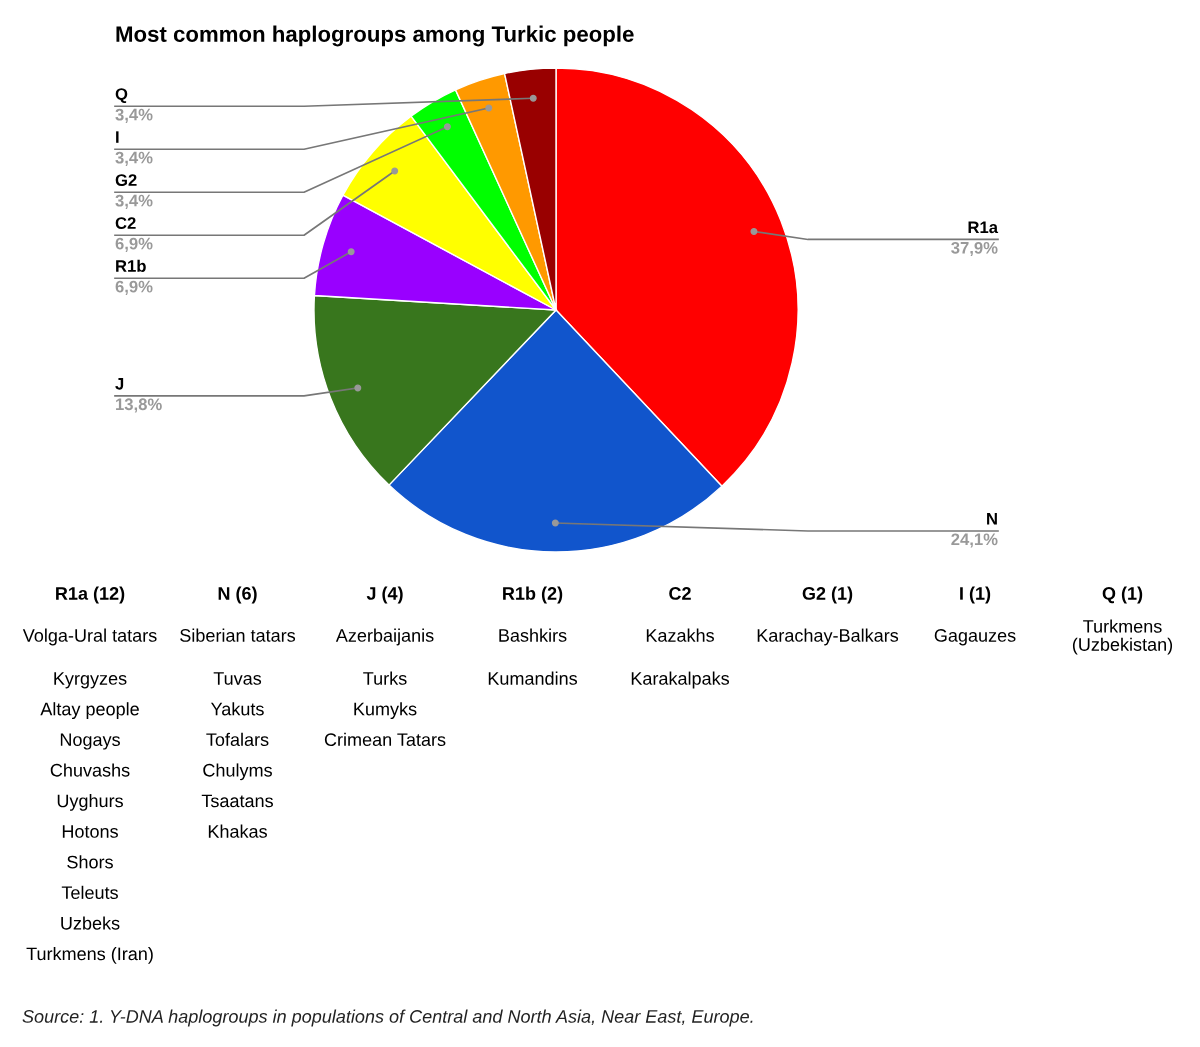 The width and height of the screenshot is (1200, 1047). Describe the element at coordinates (89, 892) in the screenshot. I see `text: Teleuts` at that location.